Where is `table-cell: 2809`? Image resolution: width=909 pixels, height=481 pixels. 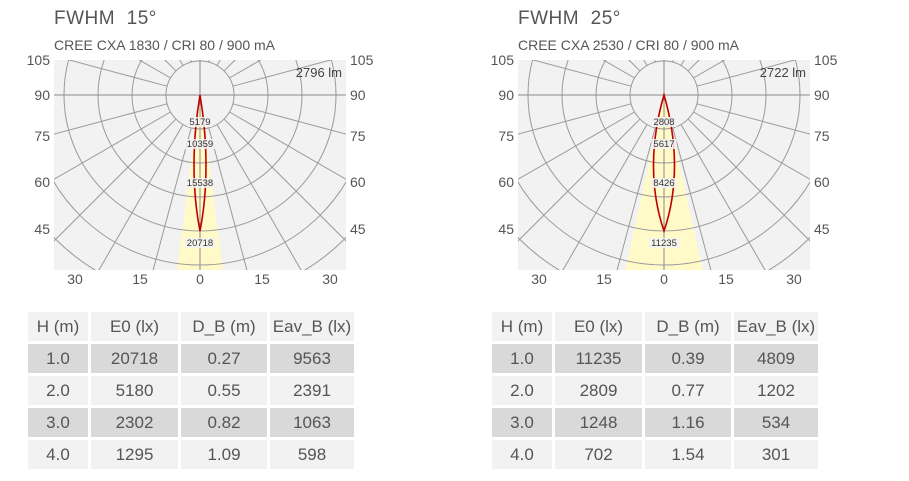
table-cell: 2809 is located at coordinates (598, 390).